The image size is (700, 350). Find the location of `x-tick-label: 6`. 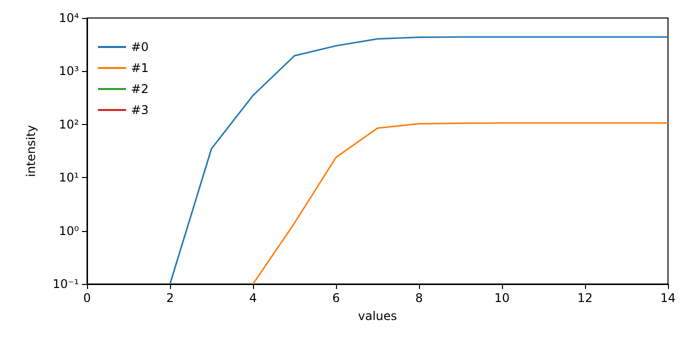

x-tick-label: 6 is located at coordinates (336, 298).